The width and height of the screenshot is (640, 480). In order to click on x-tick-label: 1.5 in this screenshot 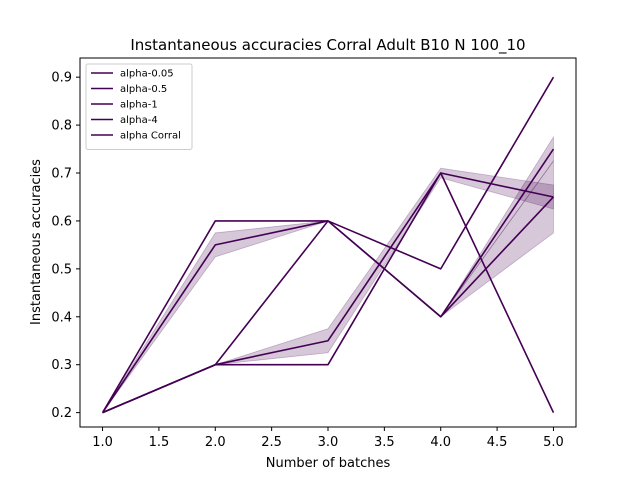, I will do `click(159, 442)`.